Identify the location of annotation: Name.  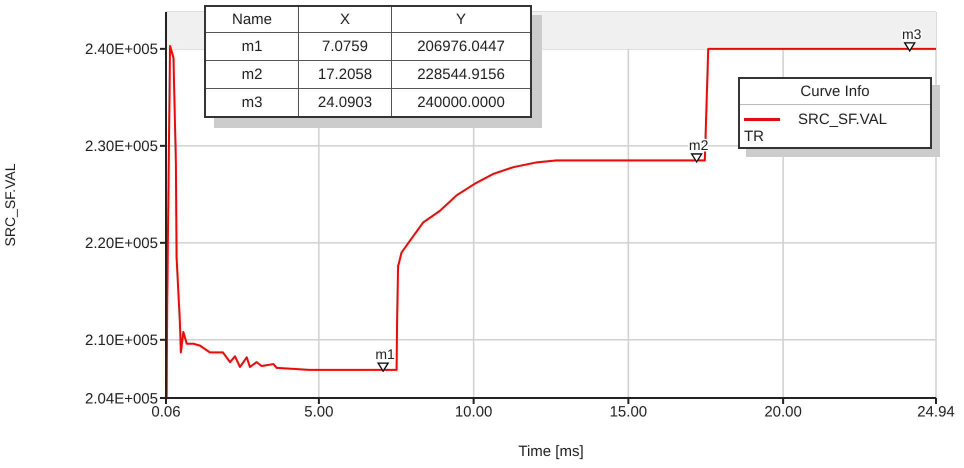
(251, 19).